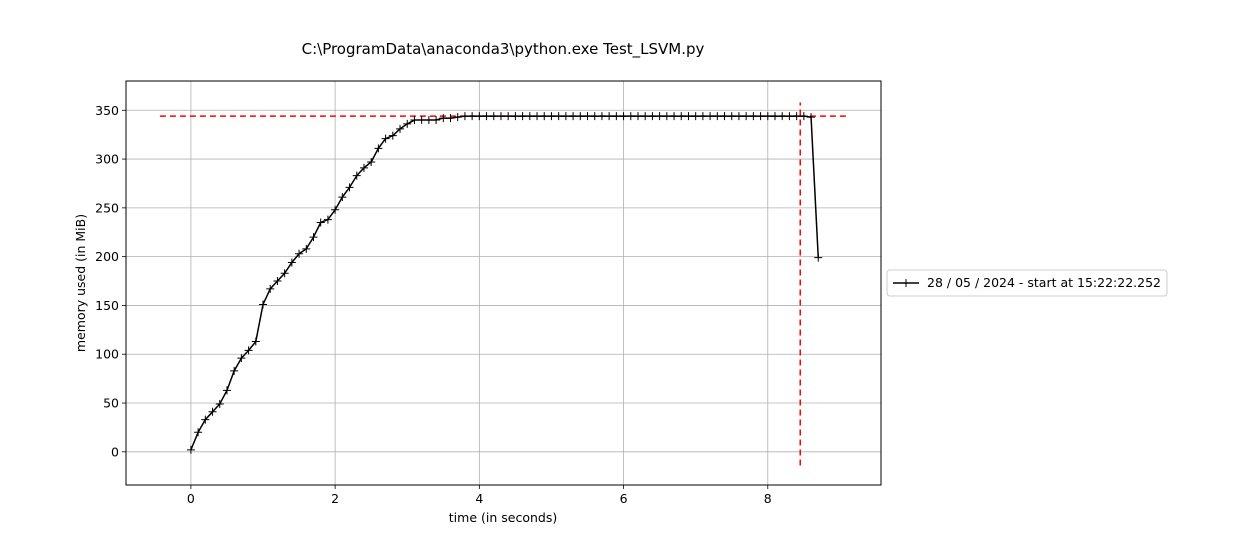  Describe the element at coordinates (768, 498) in the screenshot. I see `x-tick-label: 8` at that location.